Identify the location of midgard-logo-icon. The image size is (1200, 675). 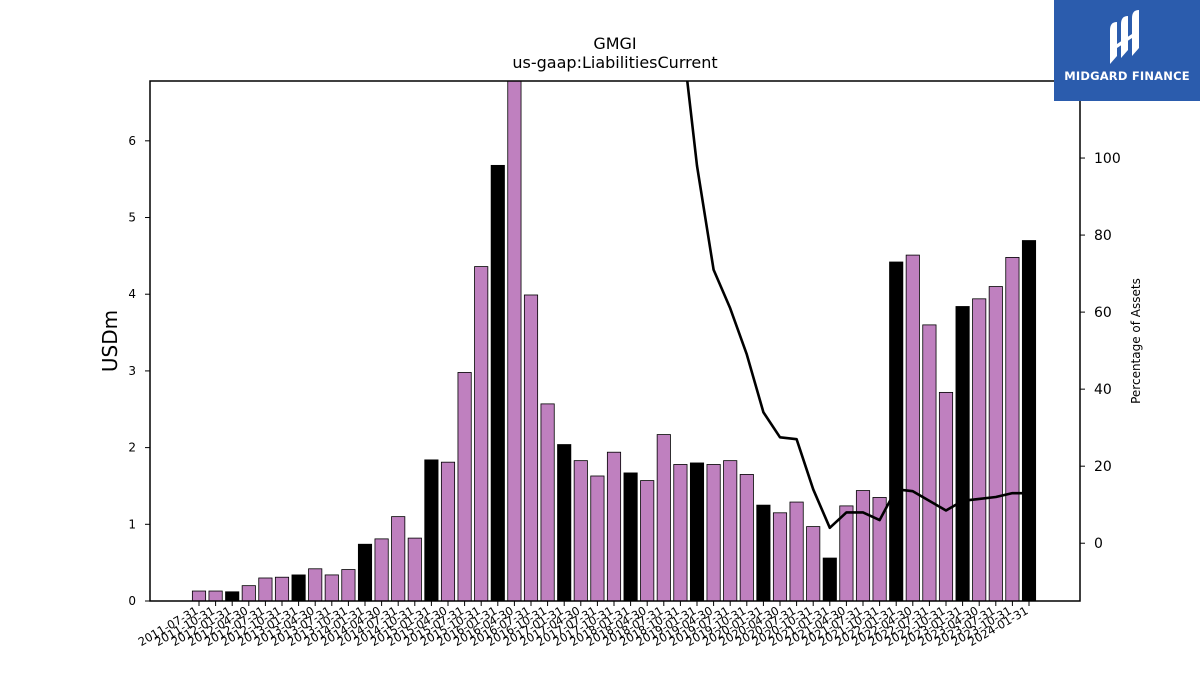
(1124, 37).